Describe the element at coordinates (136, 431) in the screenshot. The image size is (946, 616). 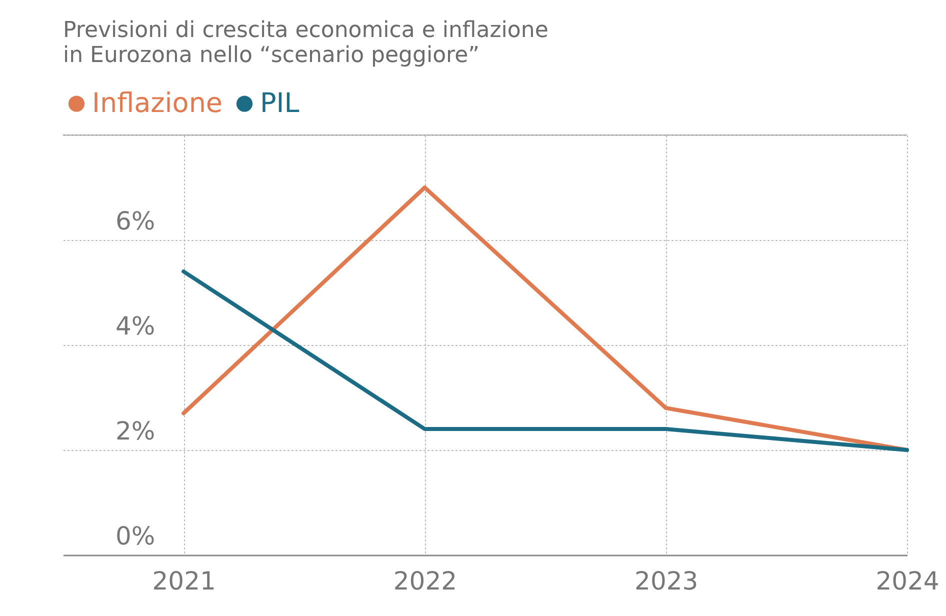
I see `y-tick-label: 2%` at that location.